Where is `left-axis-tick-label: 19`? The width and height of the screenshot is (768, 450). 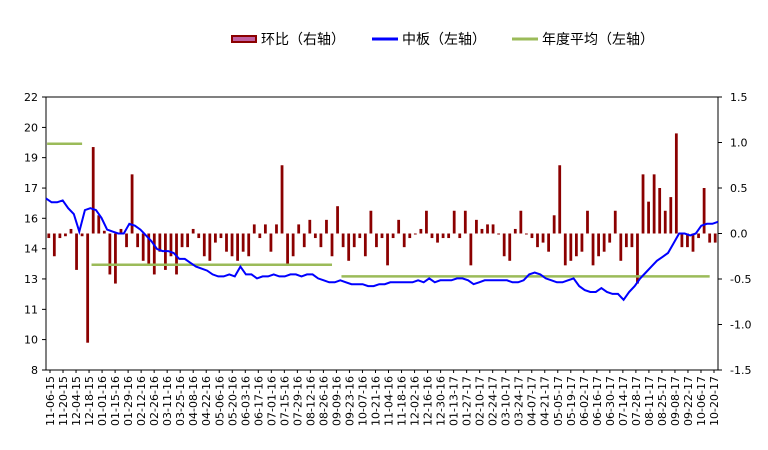
left-axis-tick-label: 19 is located at coordinates (31, 158).